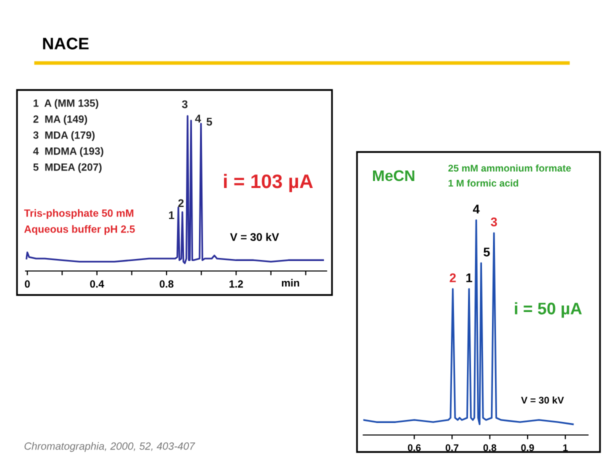 The width and height of the screenshot is (607, 458). I want to click on chart-title: NACE, so click(66, 44).